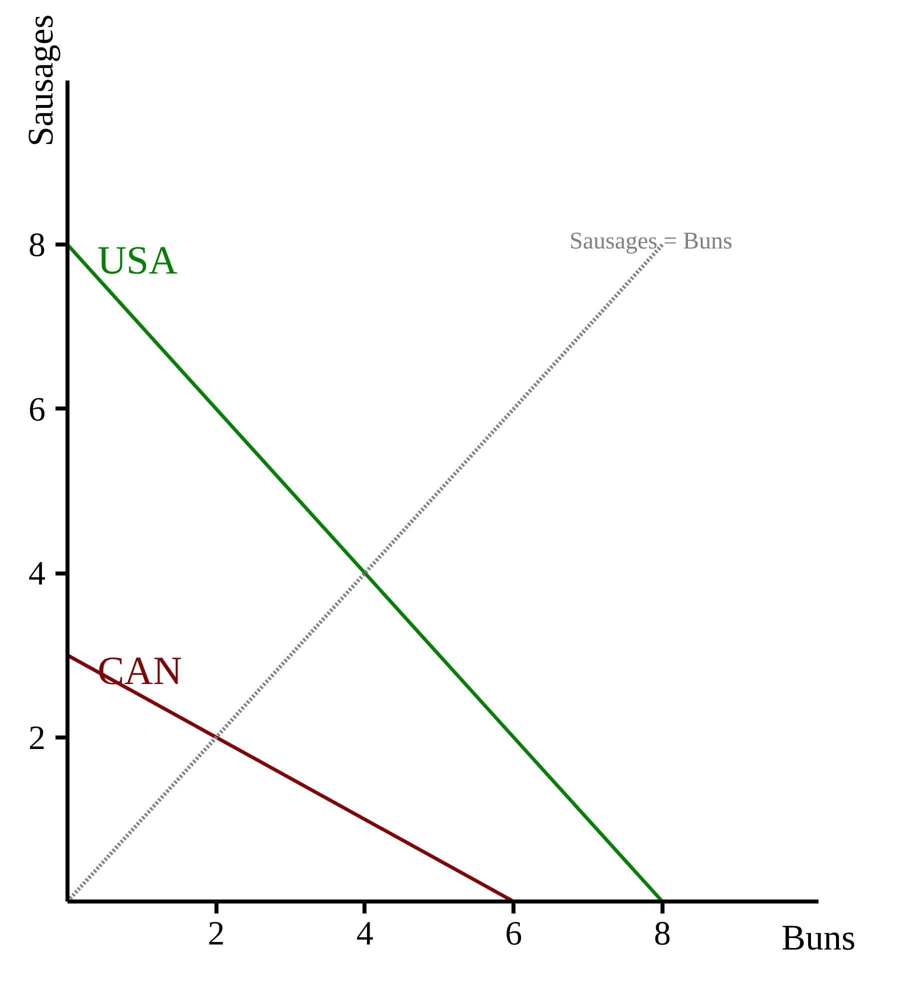 Image resolution: width=906 pixels, height=981 pixels. What do you see at coordinates (216, 934) in the screenshot?
I see `x-tick-label: 2` at bounding box center [216, 934].